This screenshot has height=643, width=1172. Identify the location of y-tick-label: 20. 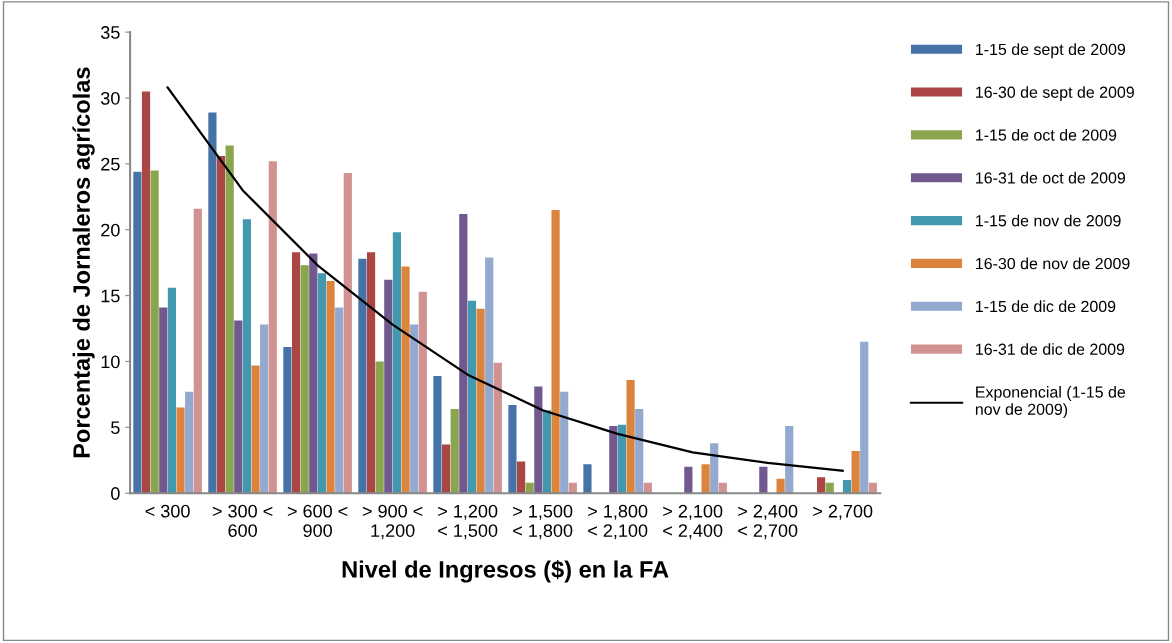
(110, 230).